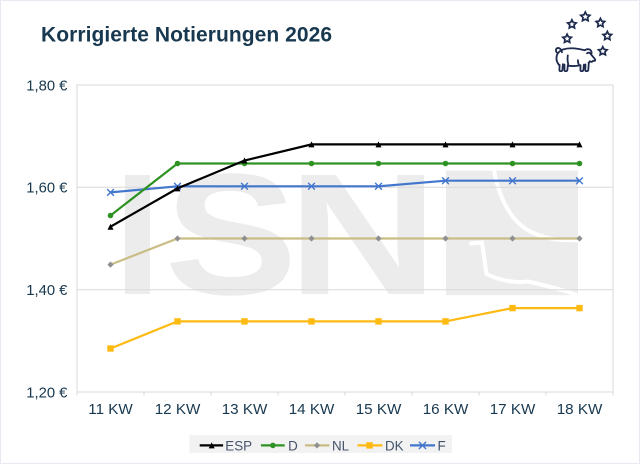 The image size is (640, 464). What do you see at coordinates (312, 409) in the screenshot?
I see `svg-text: 14 KW` at bounding box center [312, 409].